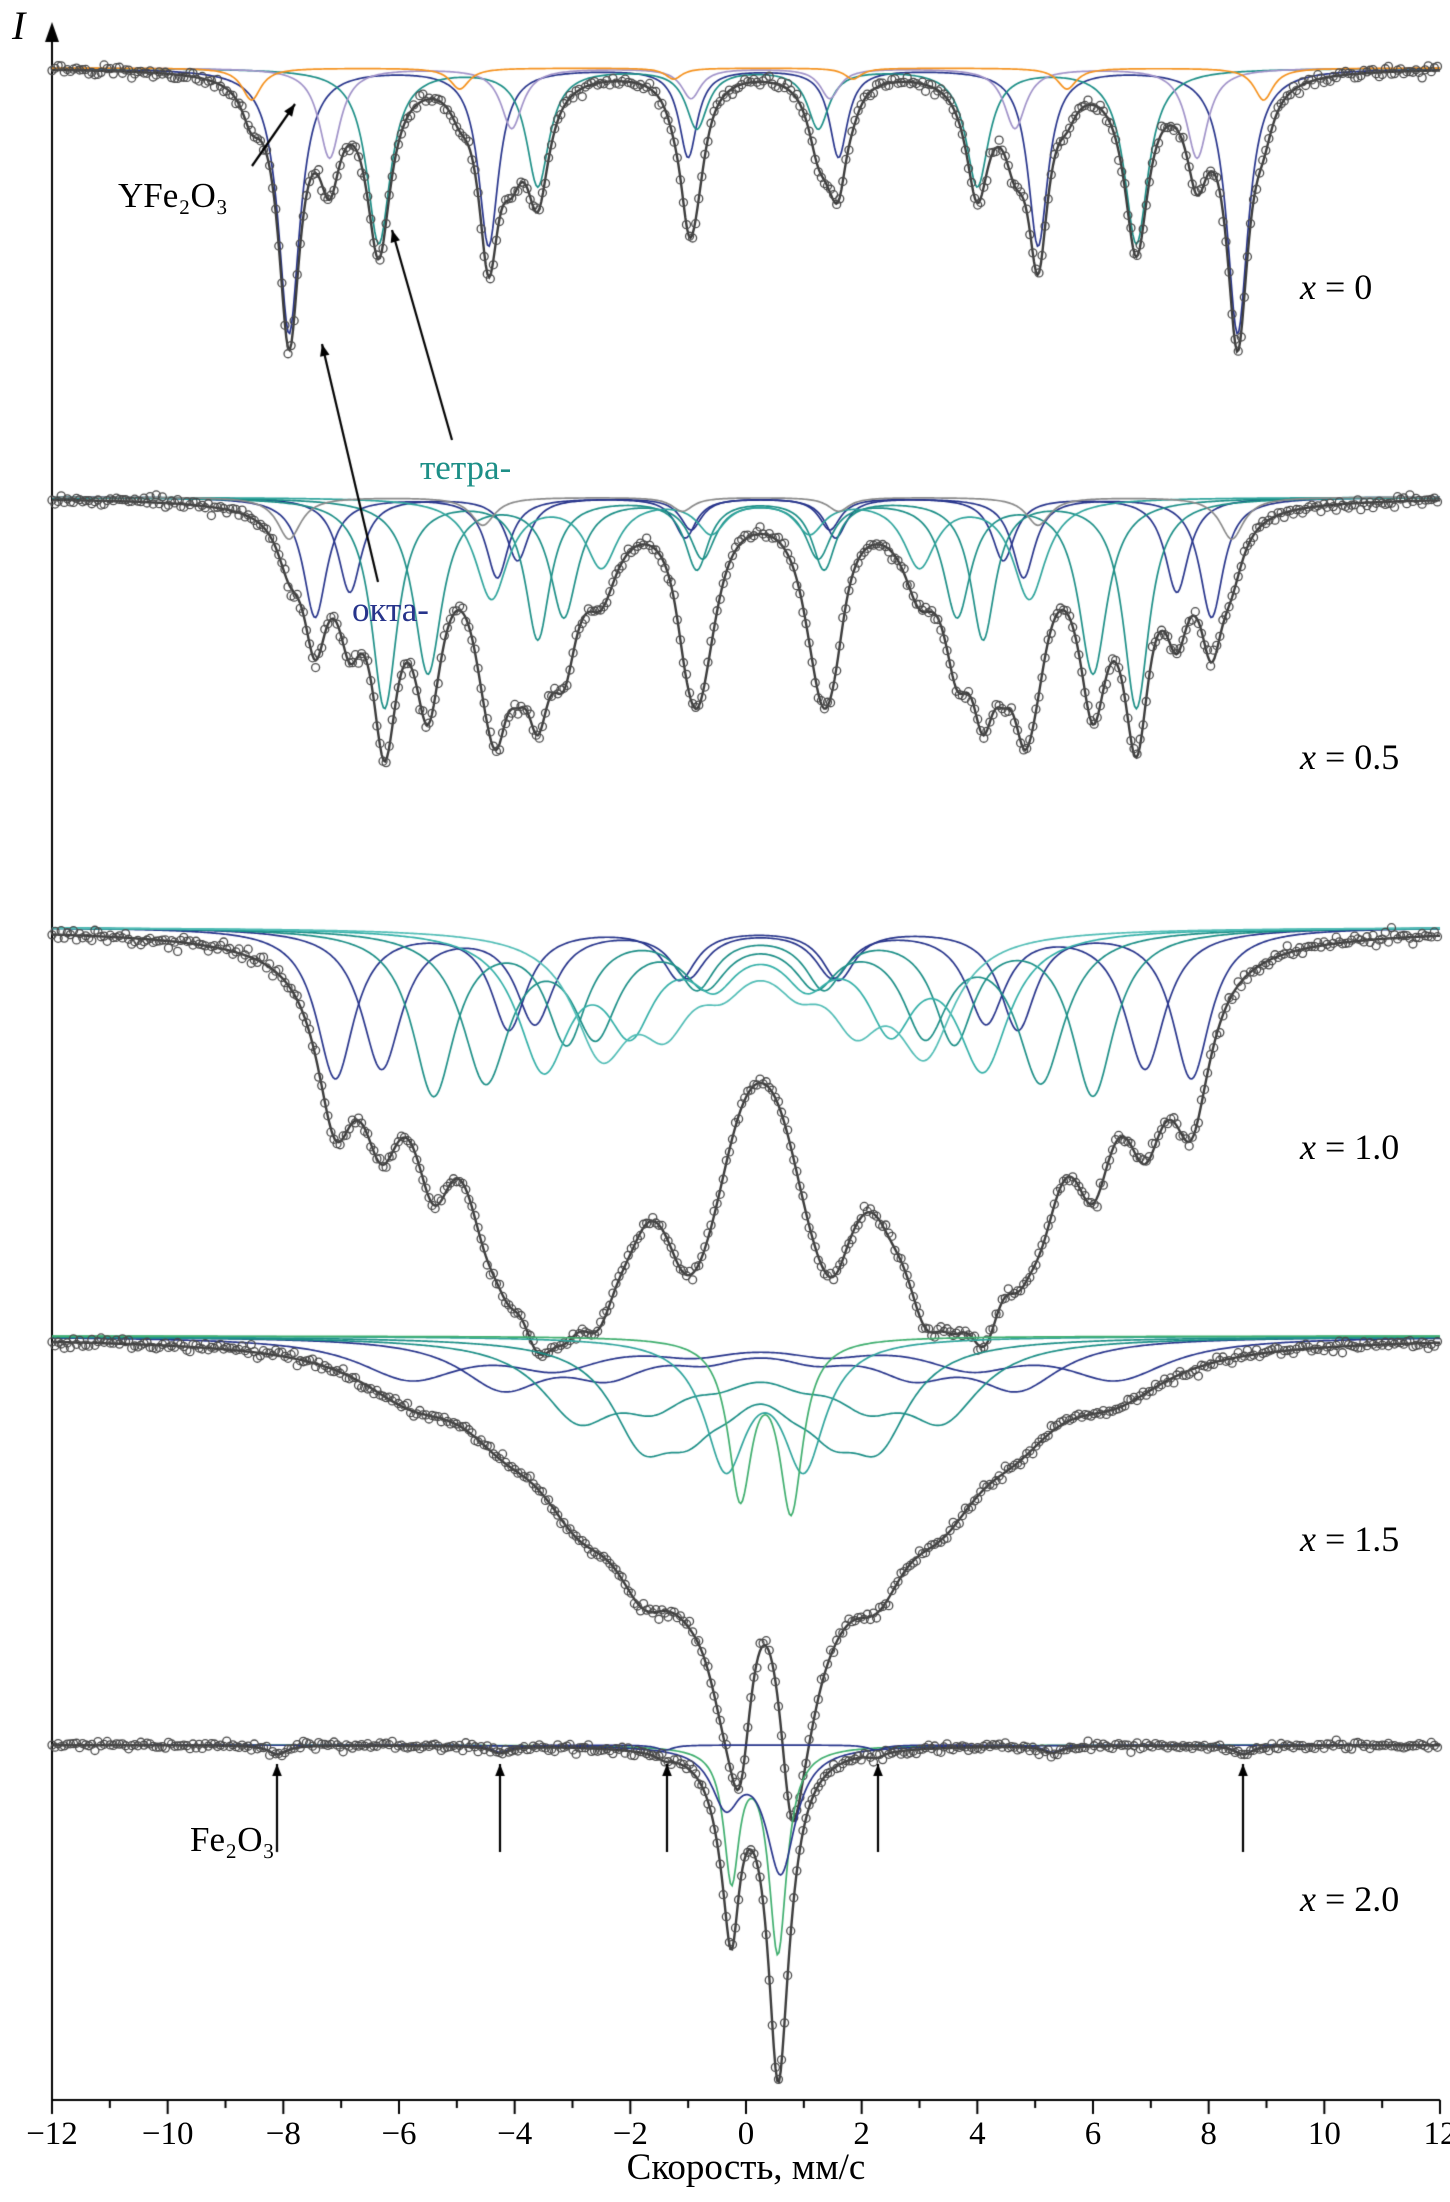  I want to click on panel-label-value: = 1.5, so click(1357, 1539).